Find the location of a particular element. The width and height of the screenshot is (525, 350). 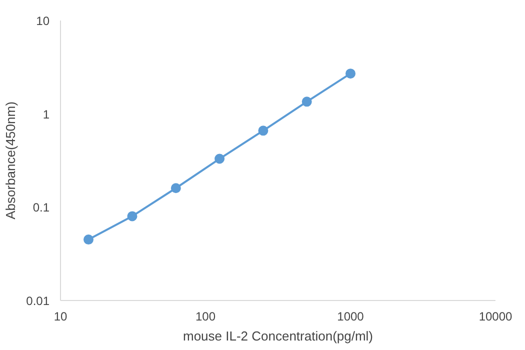

y-tick-label: 1 is located at coordinates (46, 114).